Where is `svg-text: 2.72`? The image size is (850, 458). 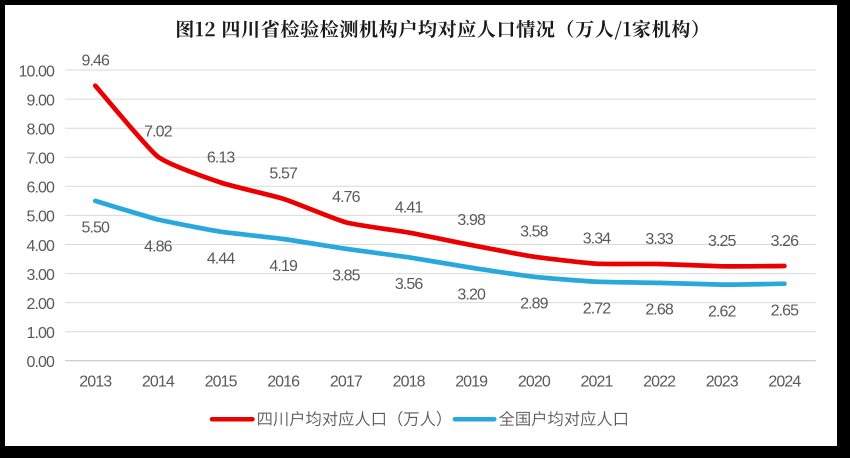
svg-text: 2.72 is located at coordinates (597, 309).